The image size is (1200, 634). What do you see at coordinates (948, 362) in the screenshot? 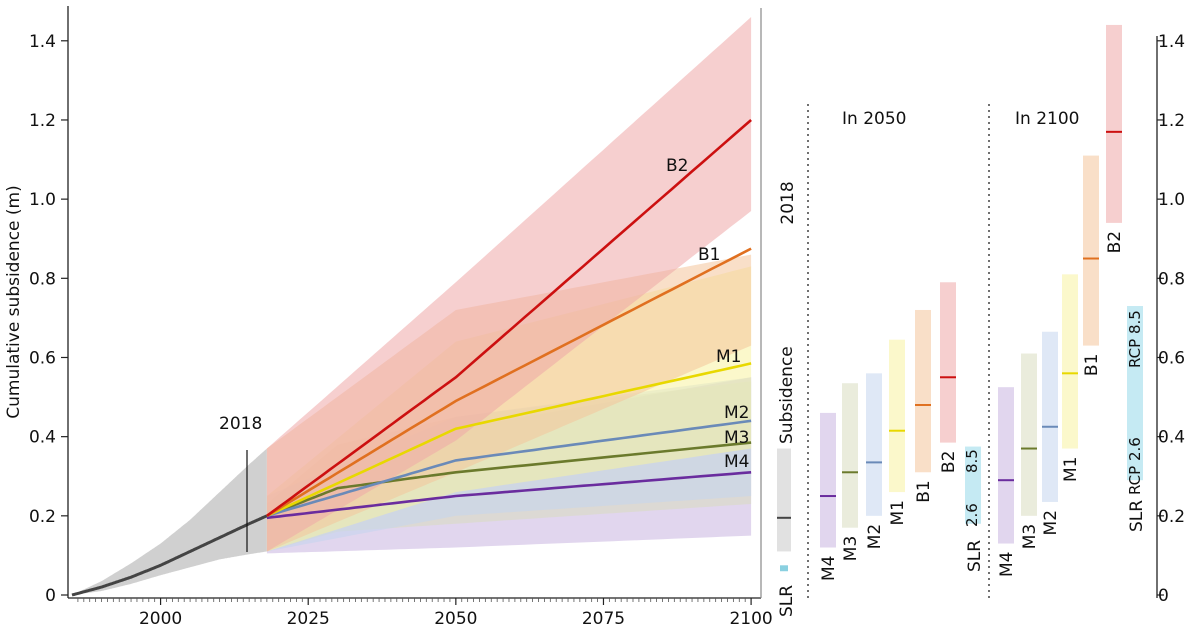
I see `bar-2050-b2-range` at bounding box center [948, 362].